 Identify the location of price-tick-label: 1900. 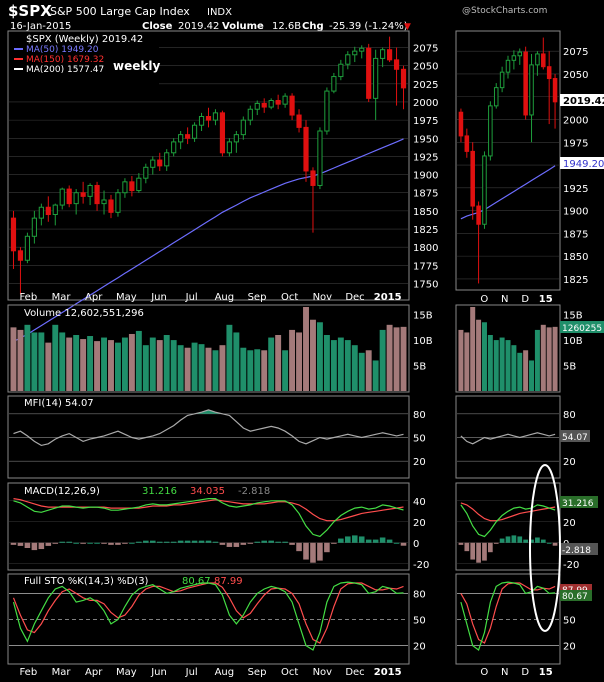
(425, 176).